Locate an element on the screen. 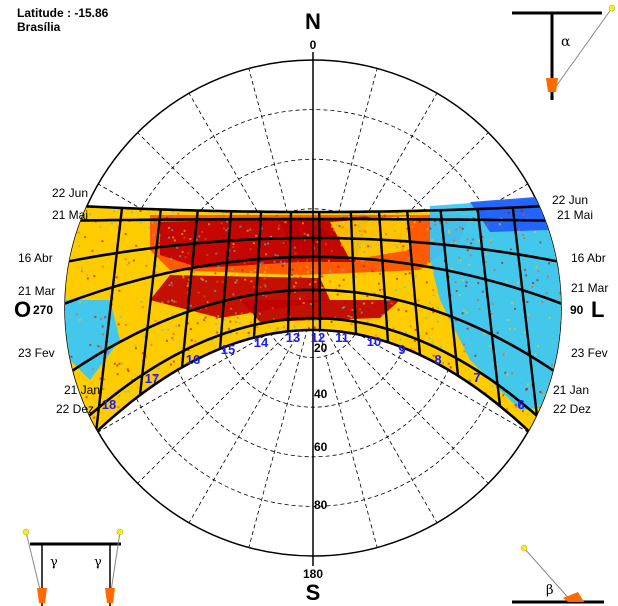  date-label-left-dez: 22 Dez is located at coordinates (75, 409).